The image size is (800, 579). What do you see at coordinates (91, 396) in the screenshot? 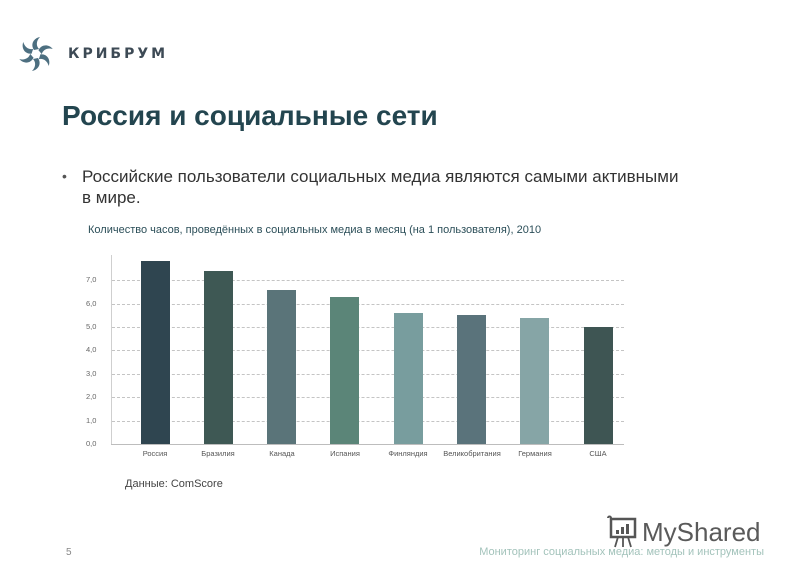
I see `y-tick-label: 2,0` at bounding box center [91, 396].